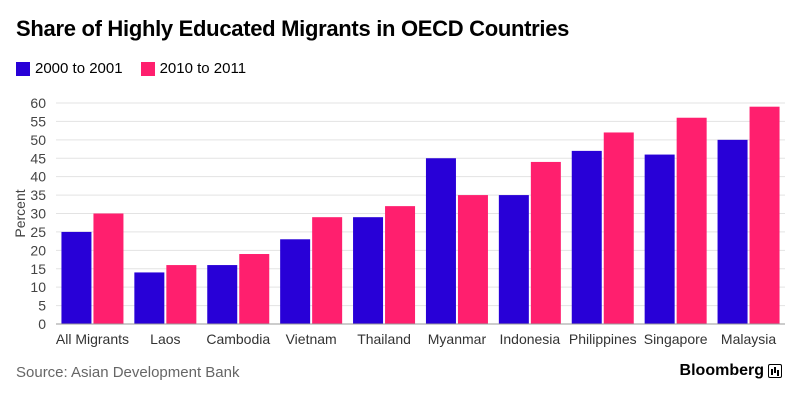  I want to click on y-tick-label: 40, so click(38, 177).